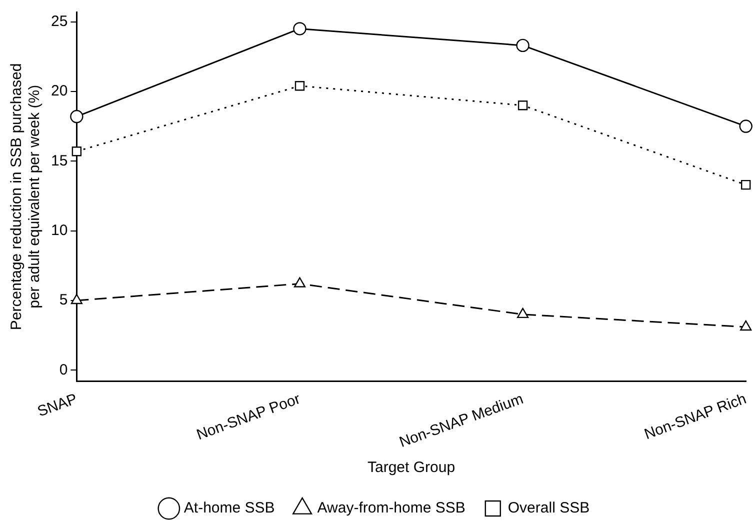 The height and width of the screenshot is (530, 755). Describe the element at coordinates (57, 405) in the screenshot. I see `x-tick-label: SNAP` at that location.